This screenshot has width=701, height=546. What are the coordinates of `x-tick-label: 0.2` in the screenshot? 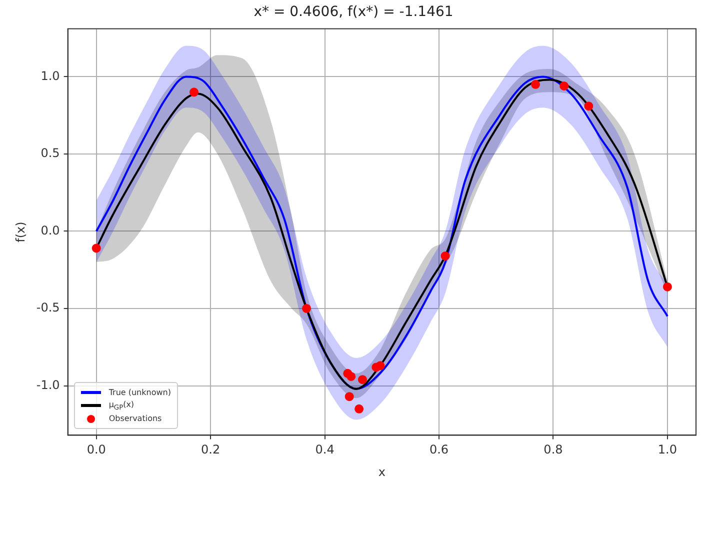 It's located at (210, 449).